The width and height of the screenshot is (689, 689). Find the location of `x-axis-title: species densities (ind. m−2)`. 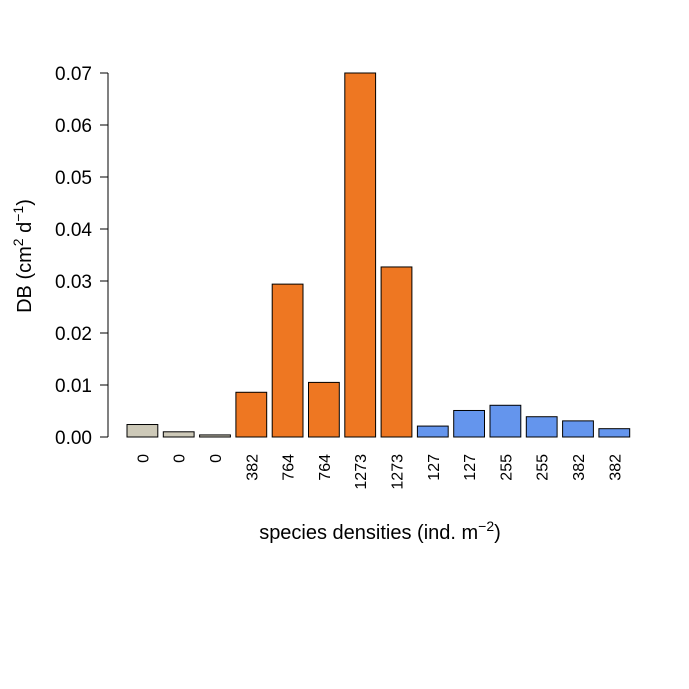

x-axis-title: species densities (ind. m−2) is located at coordinates (380, 531).